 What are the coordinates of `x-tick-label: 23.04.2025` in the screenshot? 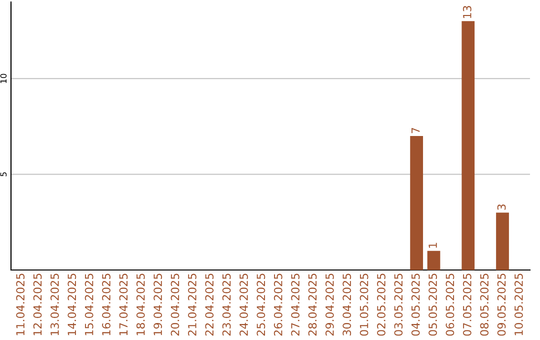 It's located at (226, 305).